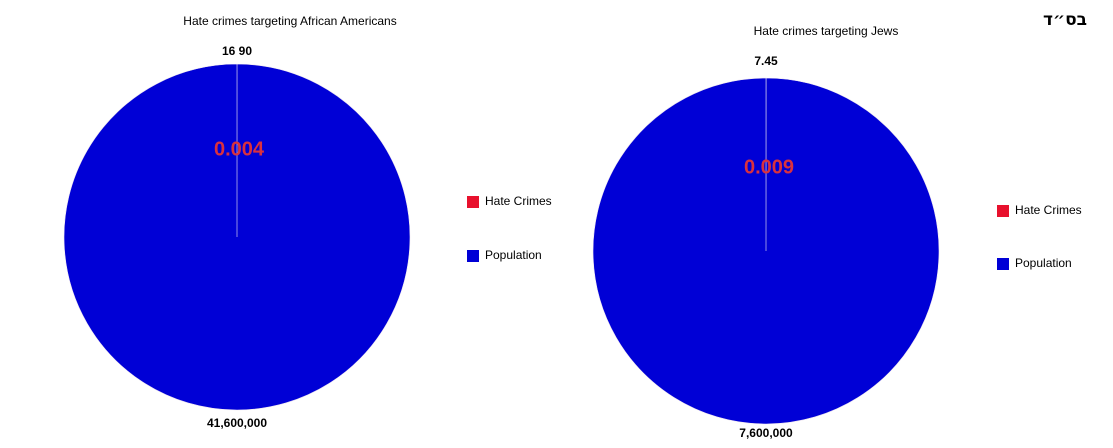  I want to click on annotation: 0.009, so click(769, 167).